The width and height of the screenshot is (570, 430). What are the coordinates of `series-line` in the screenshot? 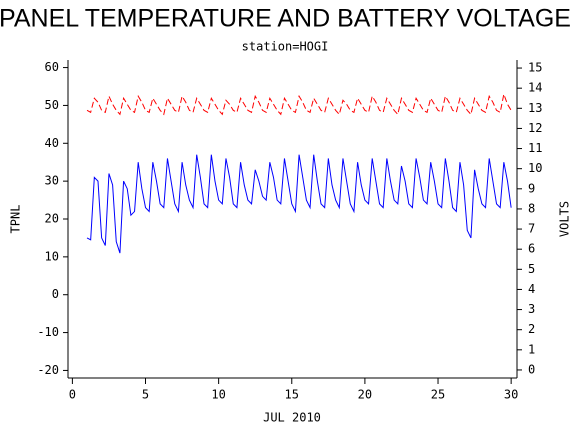 It's located at (299, 104).